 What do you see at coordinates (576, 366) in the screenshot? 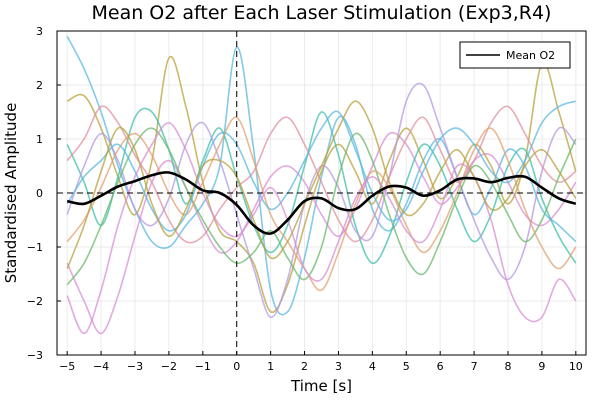
I see `x-tick-label: 10` at bounding box center [576, 366].